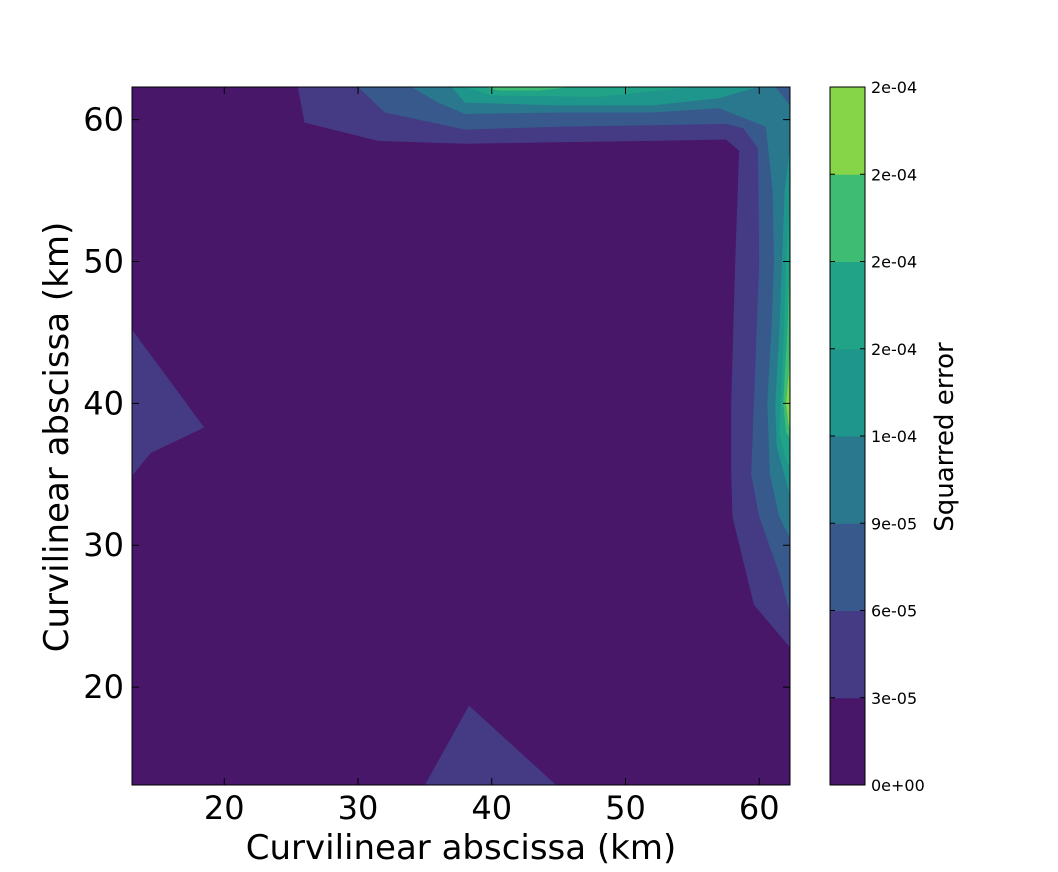 Image resolution: width=1058 pixels, height=872 pixels. I want to click on colorbar-tick-label: 3e-05, so click(894, 698).